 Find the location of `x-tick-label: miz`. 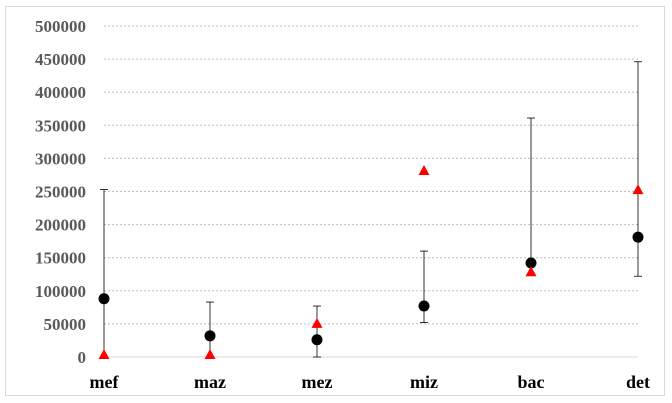

x-tick-label: miz is located at coordinates (424, 382).